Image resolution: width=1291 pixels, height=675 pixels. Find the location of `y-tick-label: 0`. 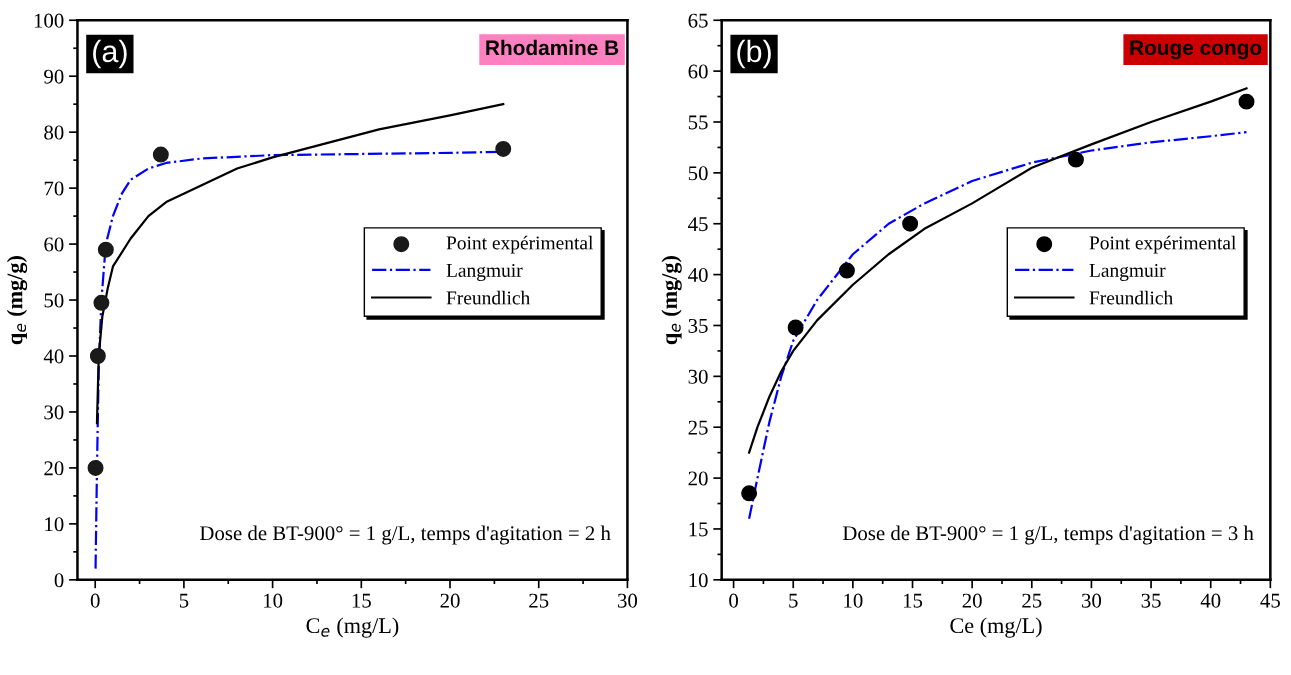

y-tick-label: 0 is located at coordinates (59, 580).